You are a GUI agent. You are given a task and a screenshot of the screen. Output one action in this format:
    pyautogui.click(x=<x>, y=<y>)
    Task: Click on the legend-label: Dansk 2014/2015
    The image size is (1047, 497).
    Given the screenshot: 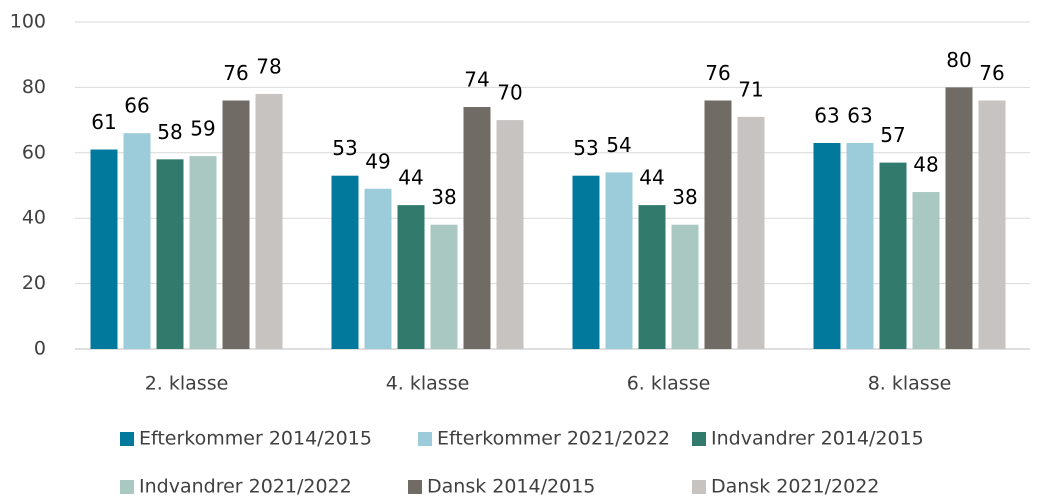 What is the action you would take?
    pyautogui.click(x=511, y=486)
    